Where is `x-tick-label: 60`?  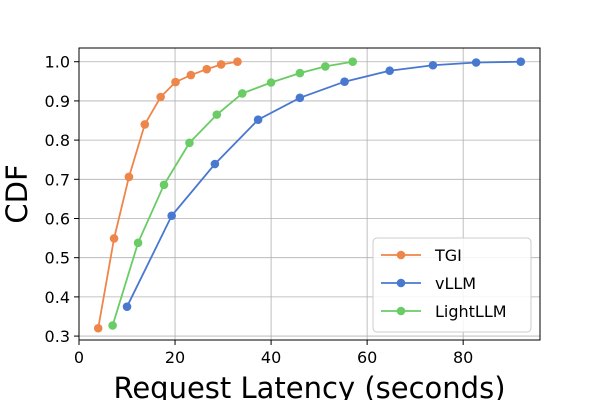 x-tick-label: 60 is located at coordinates (367, 357).